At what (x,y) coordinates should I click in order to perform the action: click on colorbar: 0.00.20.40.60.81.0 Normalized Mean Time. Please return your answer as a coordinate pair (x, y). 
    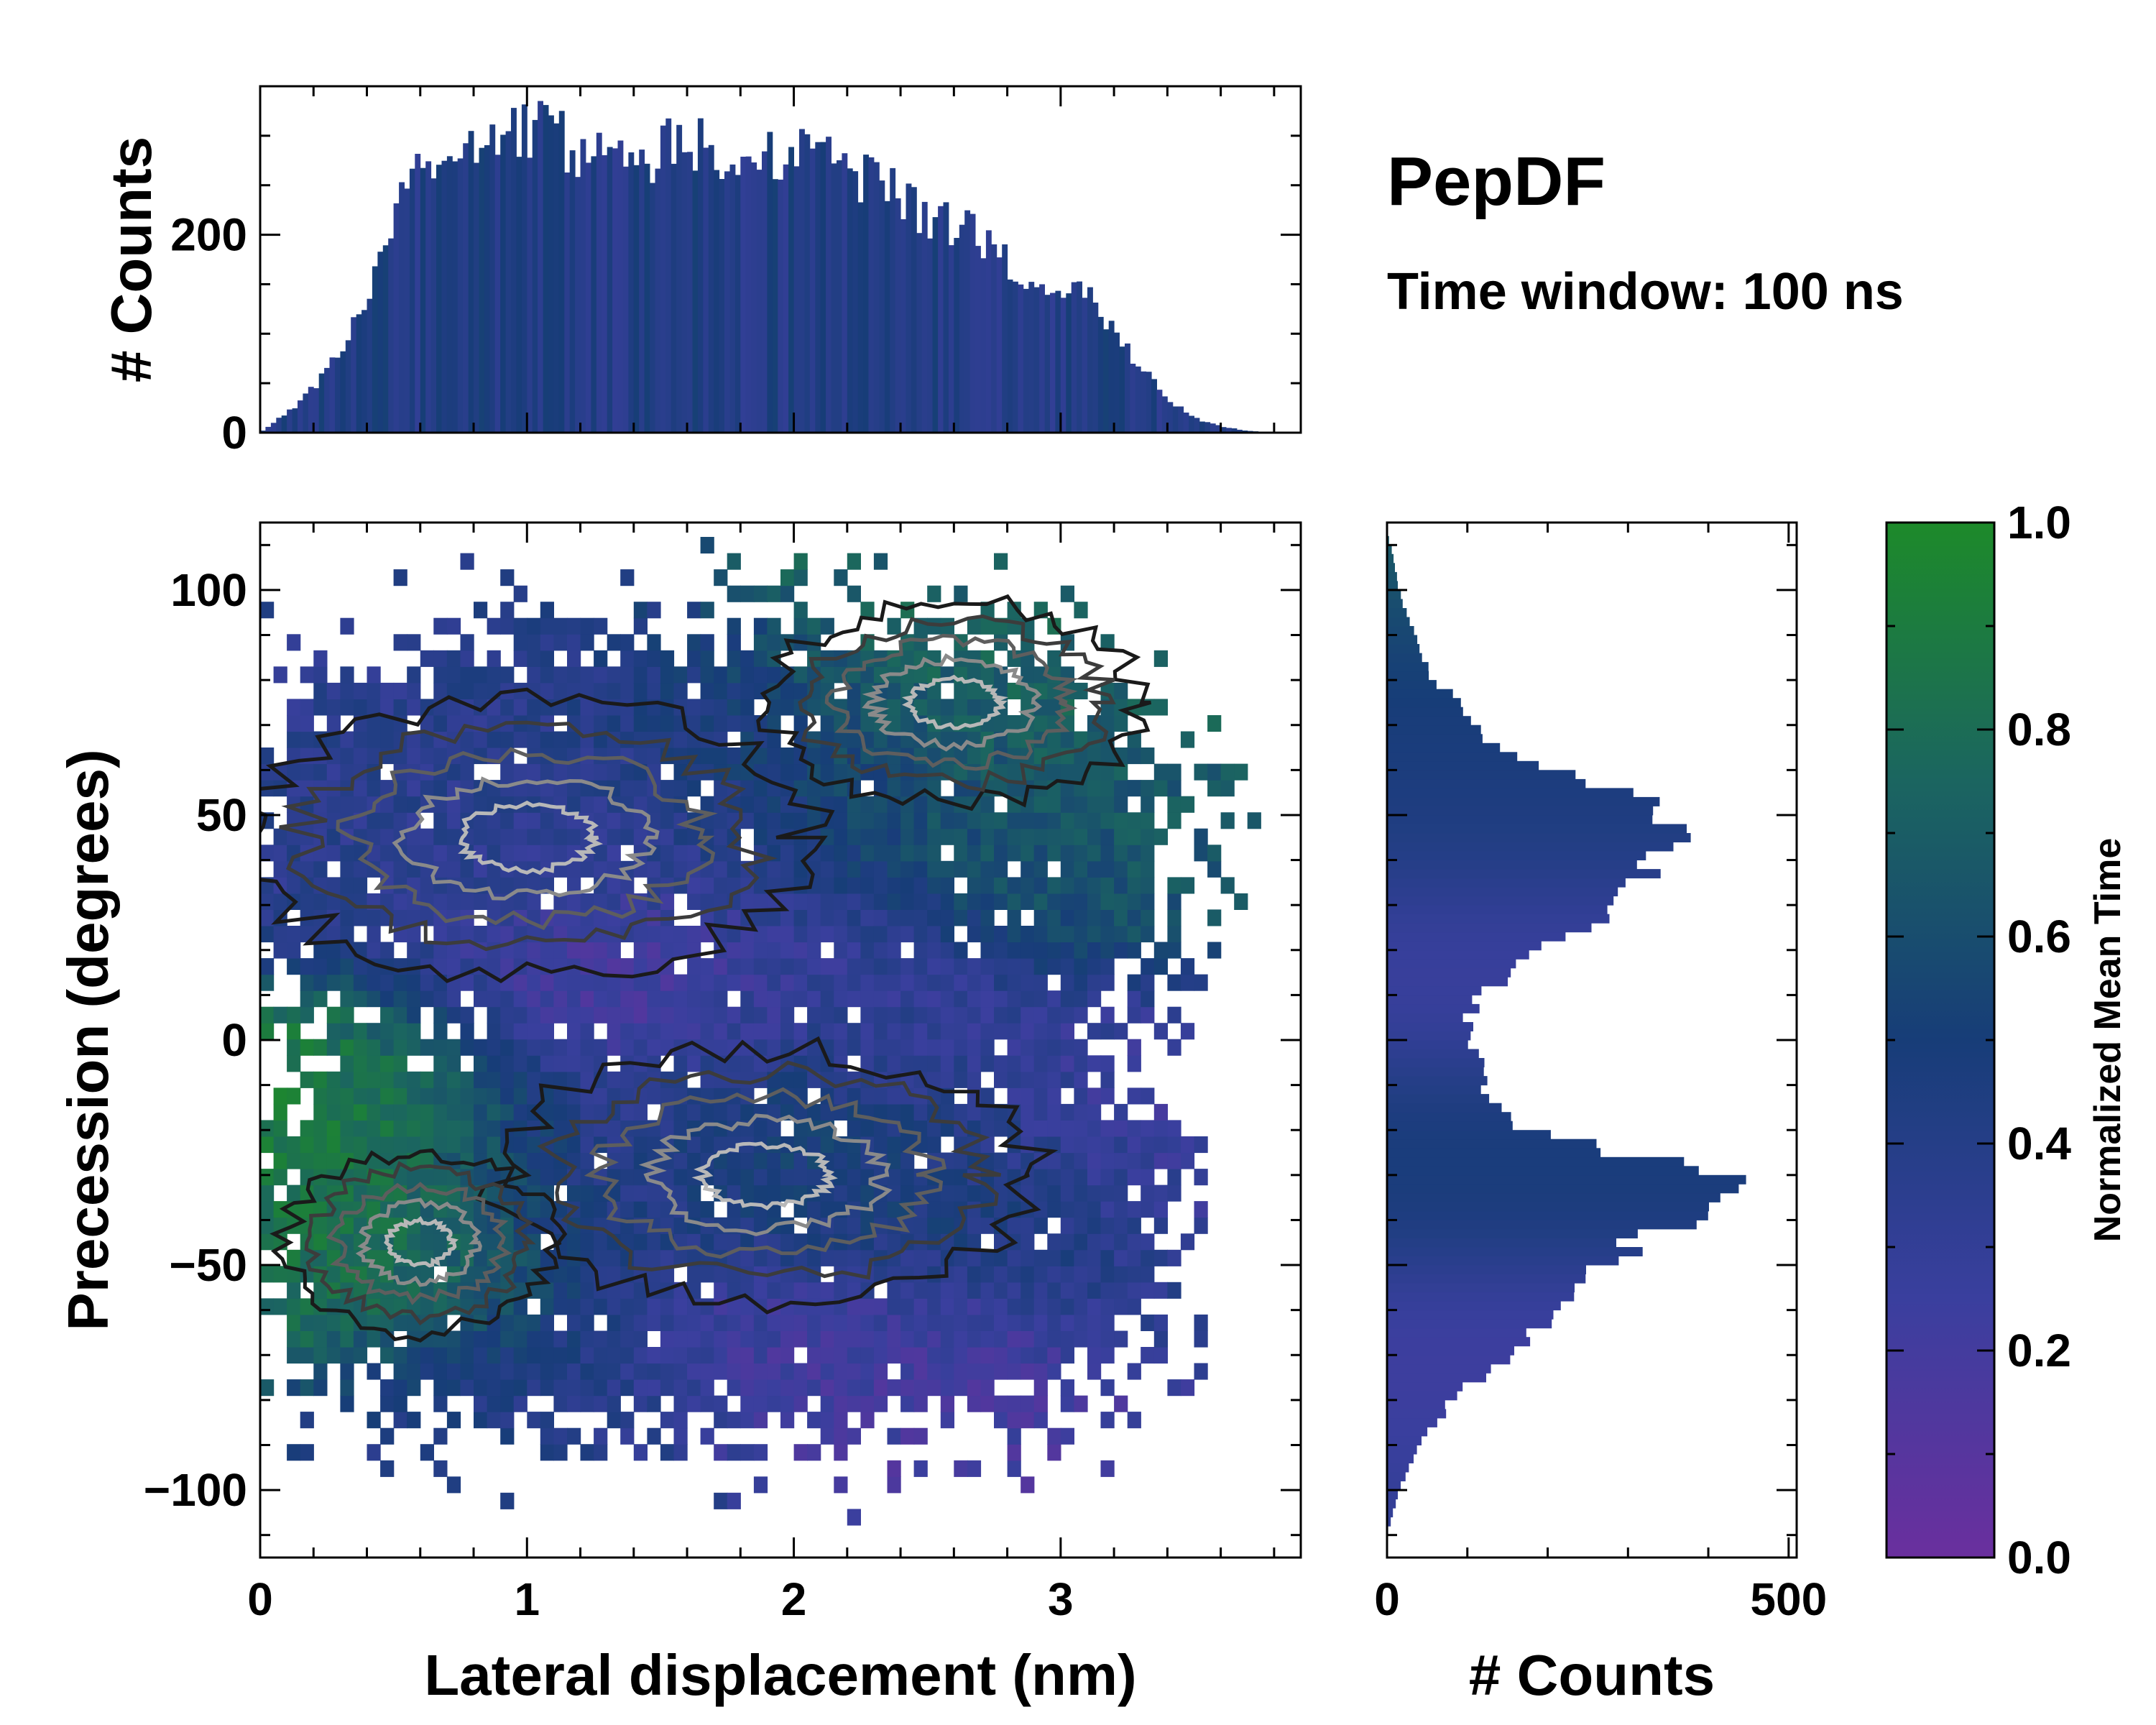
    Looking at the image, I should click on (2007, 1040).